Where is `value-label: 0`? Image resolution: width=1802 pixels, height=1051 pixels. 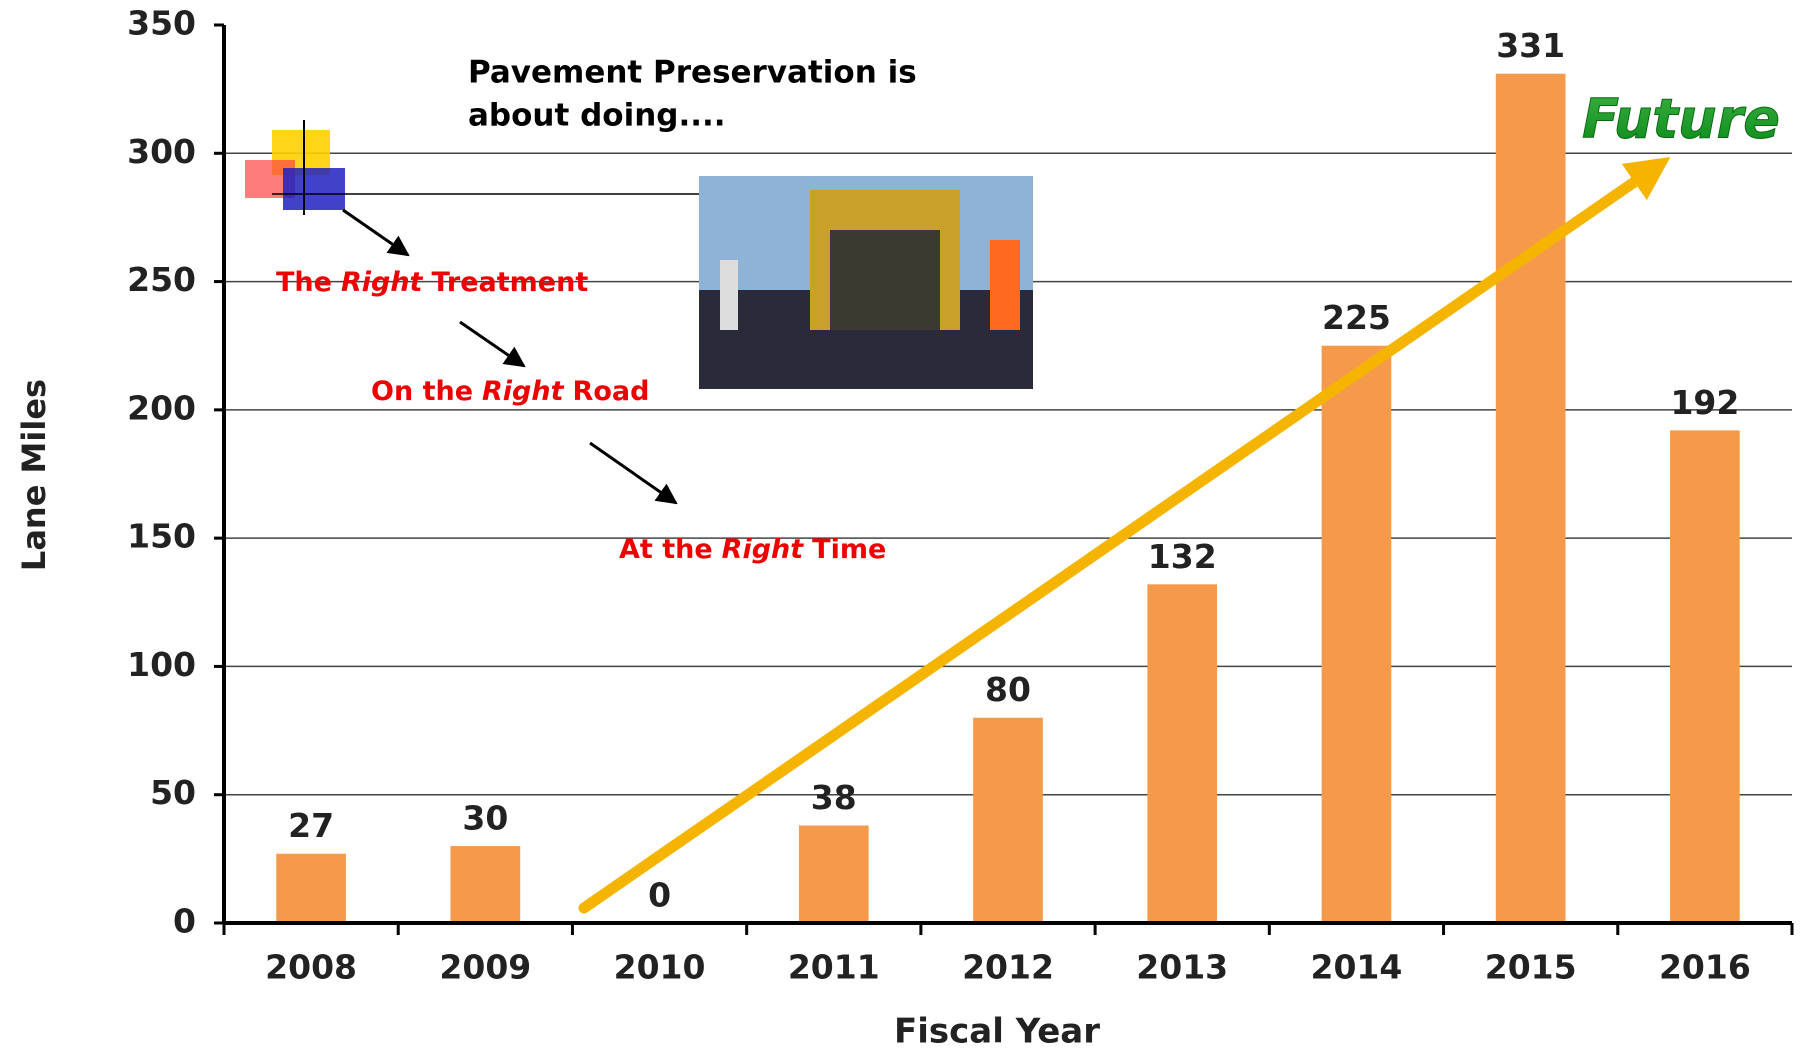
value-label: 0 is located at coordinates (659, 895).